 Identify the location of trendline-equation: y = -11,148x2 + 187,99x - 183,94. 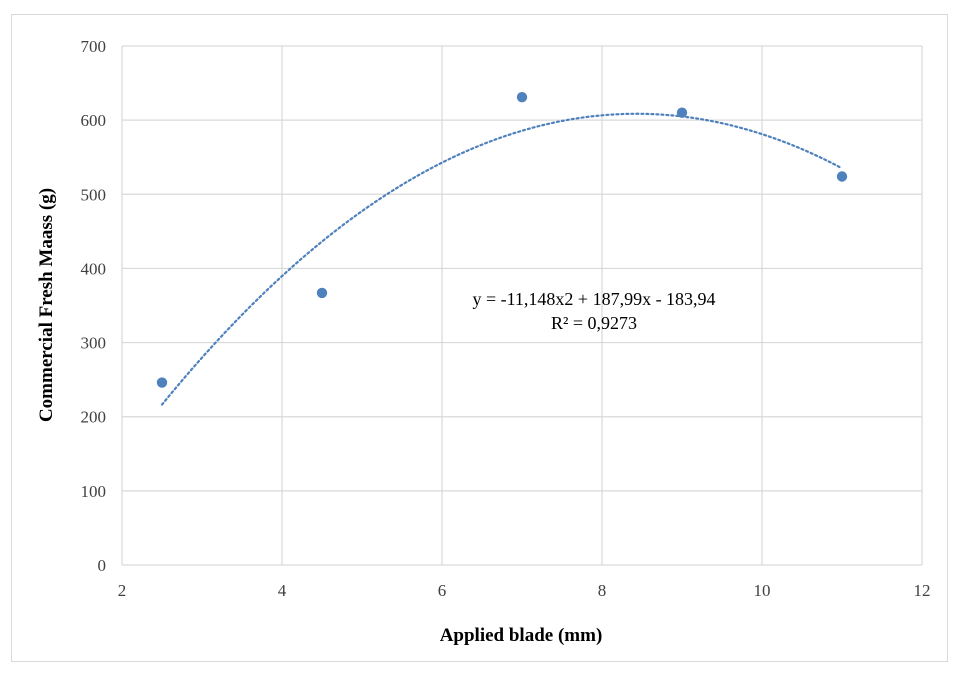
(593, 299).